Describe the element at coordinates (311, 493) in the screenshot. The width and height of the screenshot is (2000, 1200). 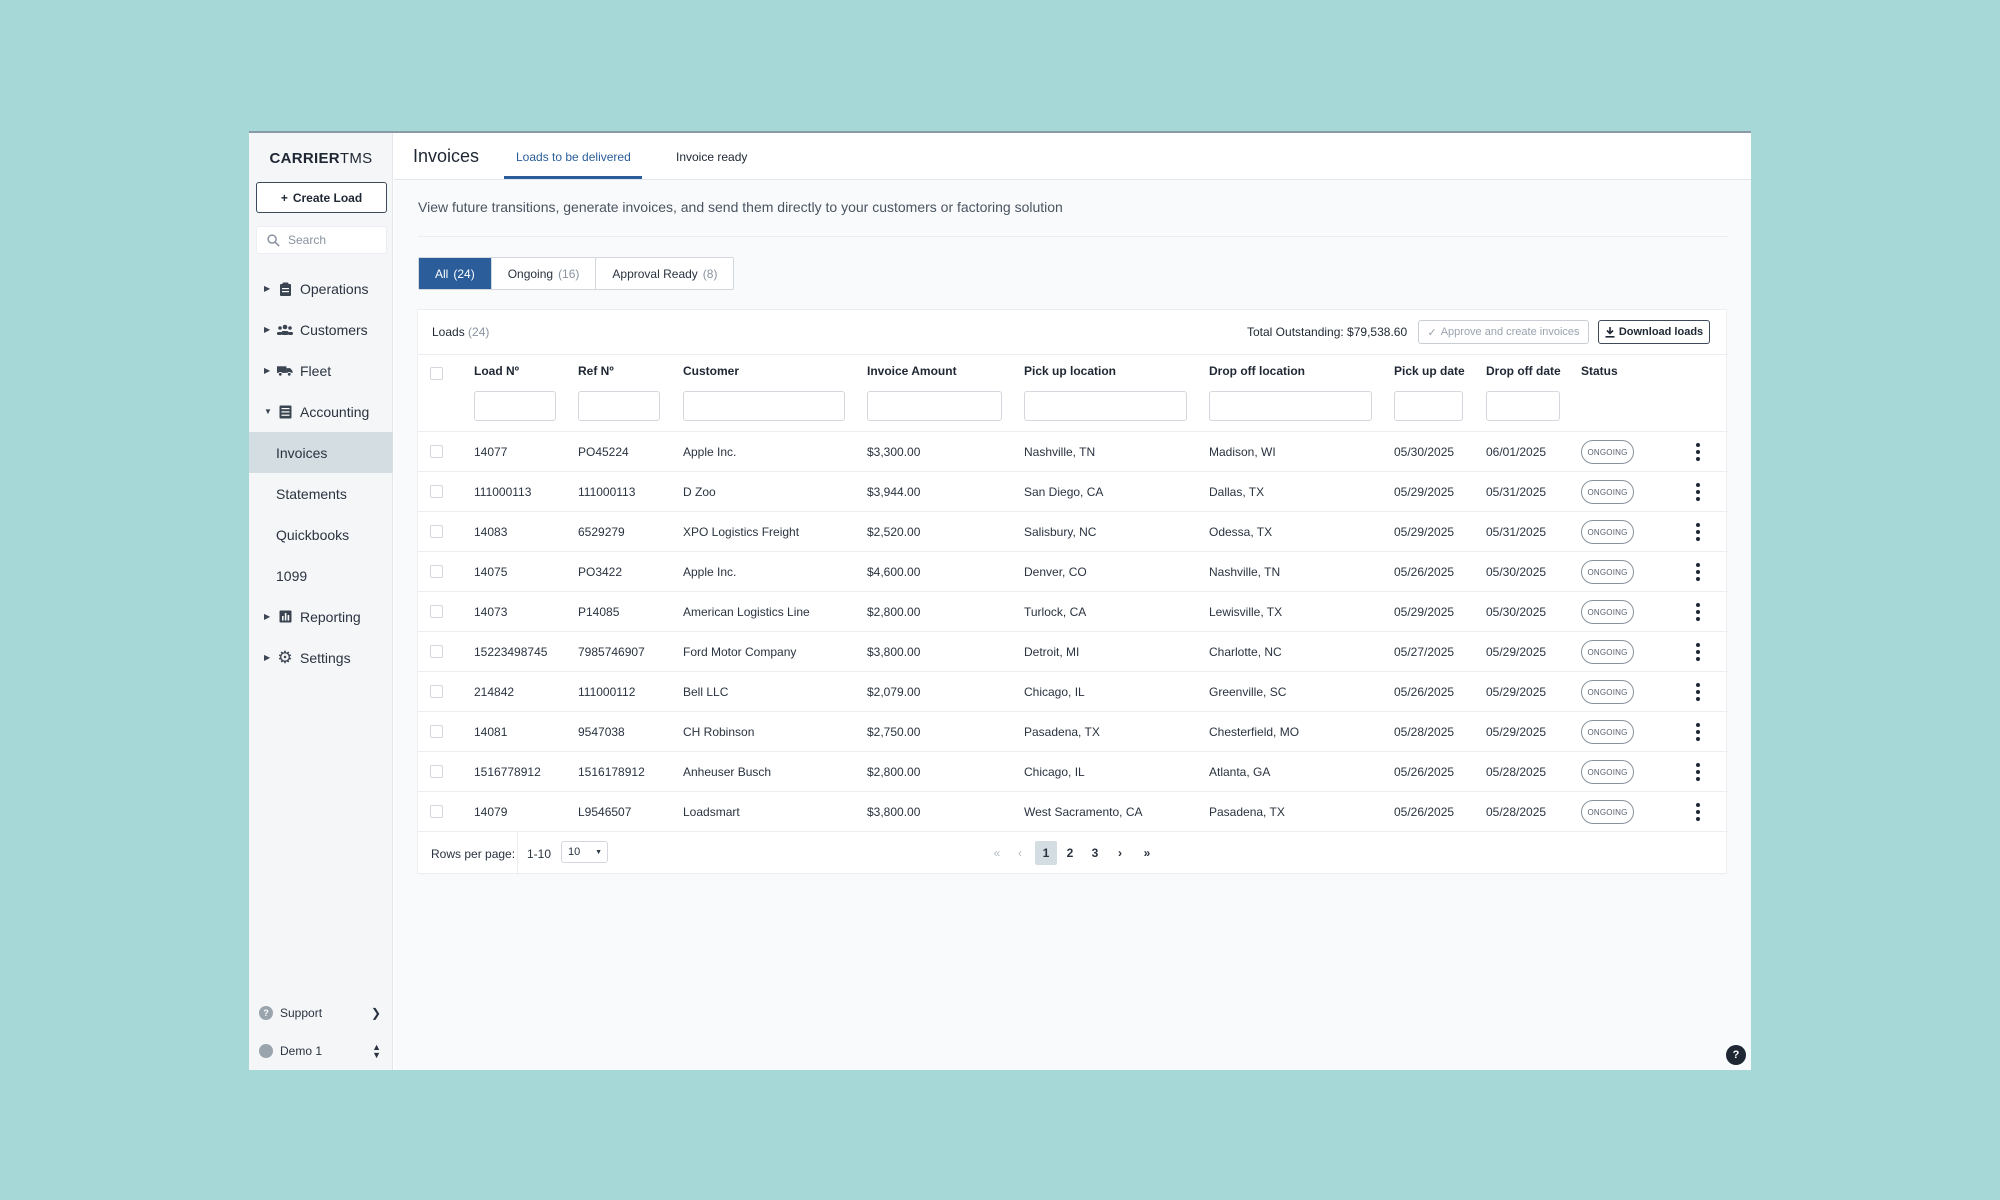
I see `sidebar-item-statements: Statements` at that location.